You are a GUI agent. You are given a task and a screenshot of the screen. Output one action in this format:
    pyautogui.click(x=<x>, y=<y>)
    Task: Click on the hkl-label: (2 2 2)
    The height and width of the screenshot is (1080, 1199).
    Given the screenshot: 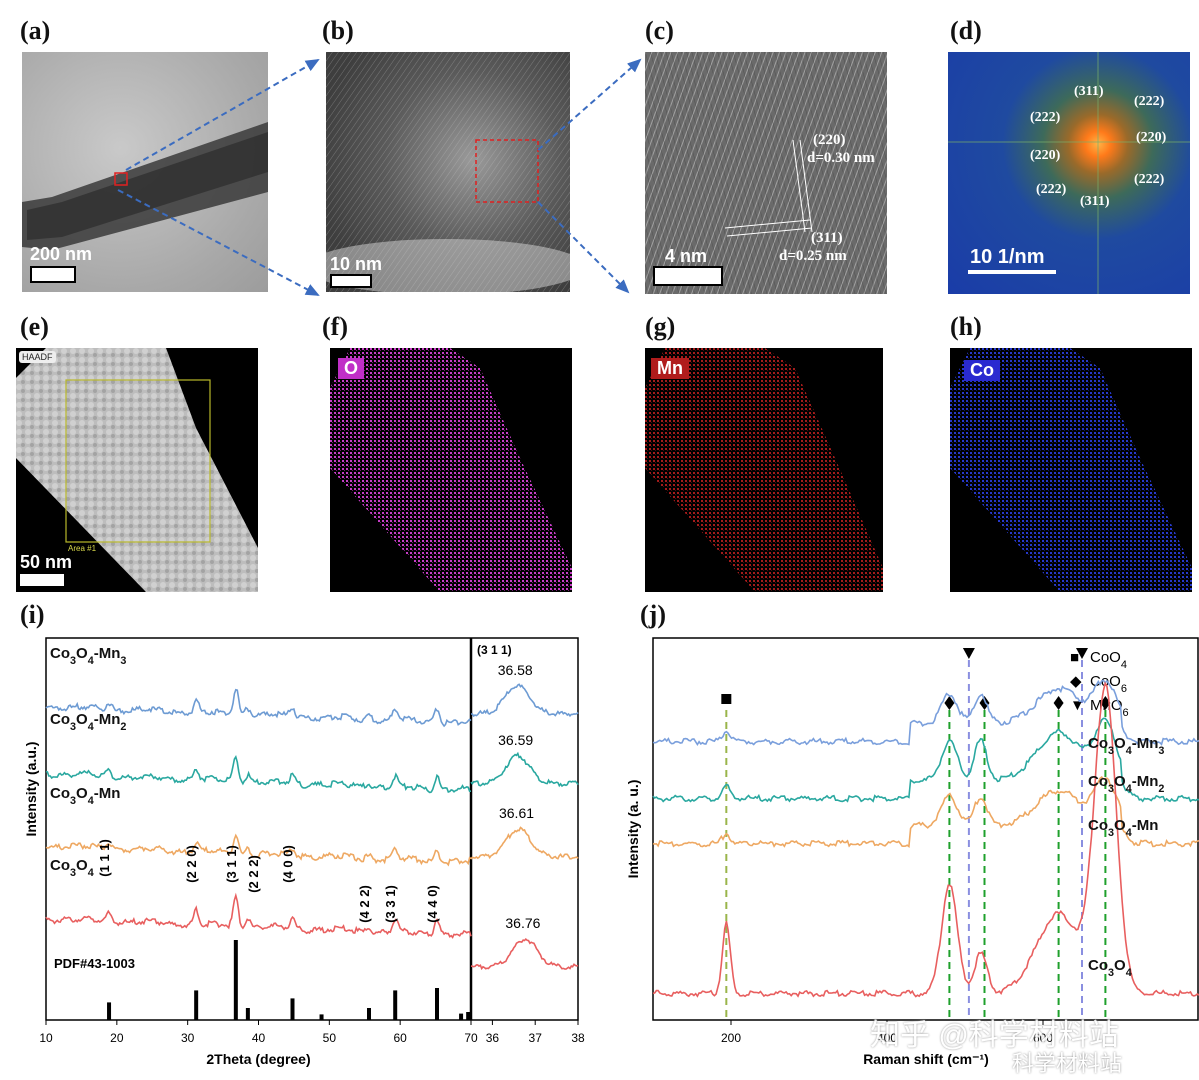 What is the action you would take?
    pyautogui.click(x=253, y=874)
    